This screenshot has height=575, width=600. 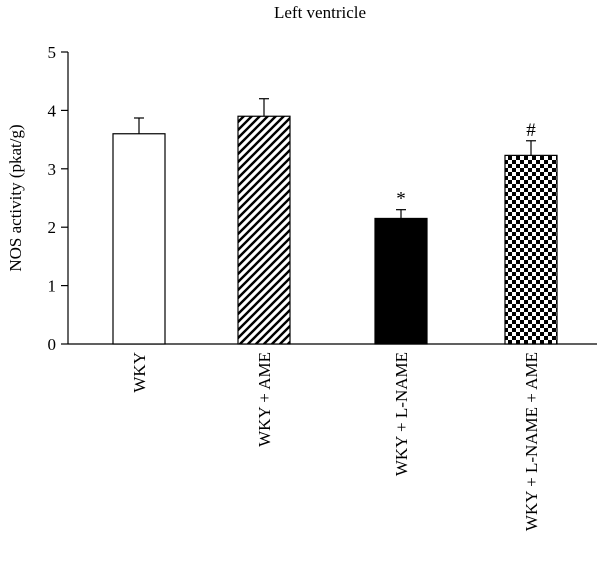 What do you see at coordinates (139, 372) in the screenshot?
I see `x-tick-label: WKY` at bounding box center [139, 372].